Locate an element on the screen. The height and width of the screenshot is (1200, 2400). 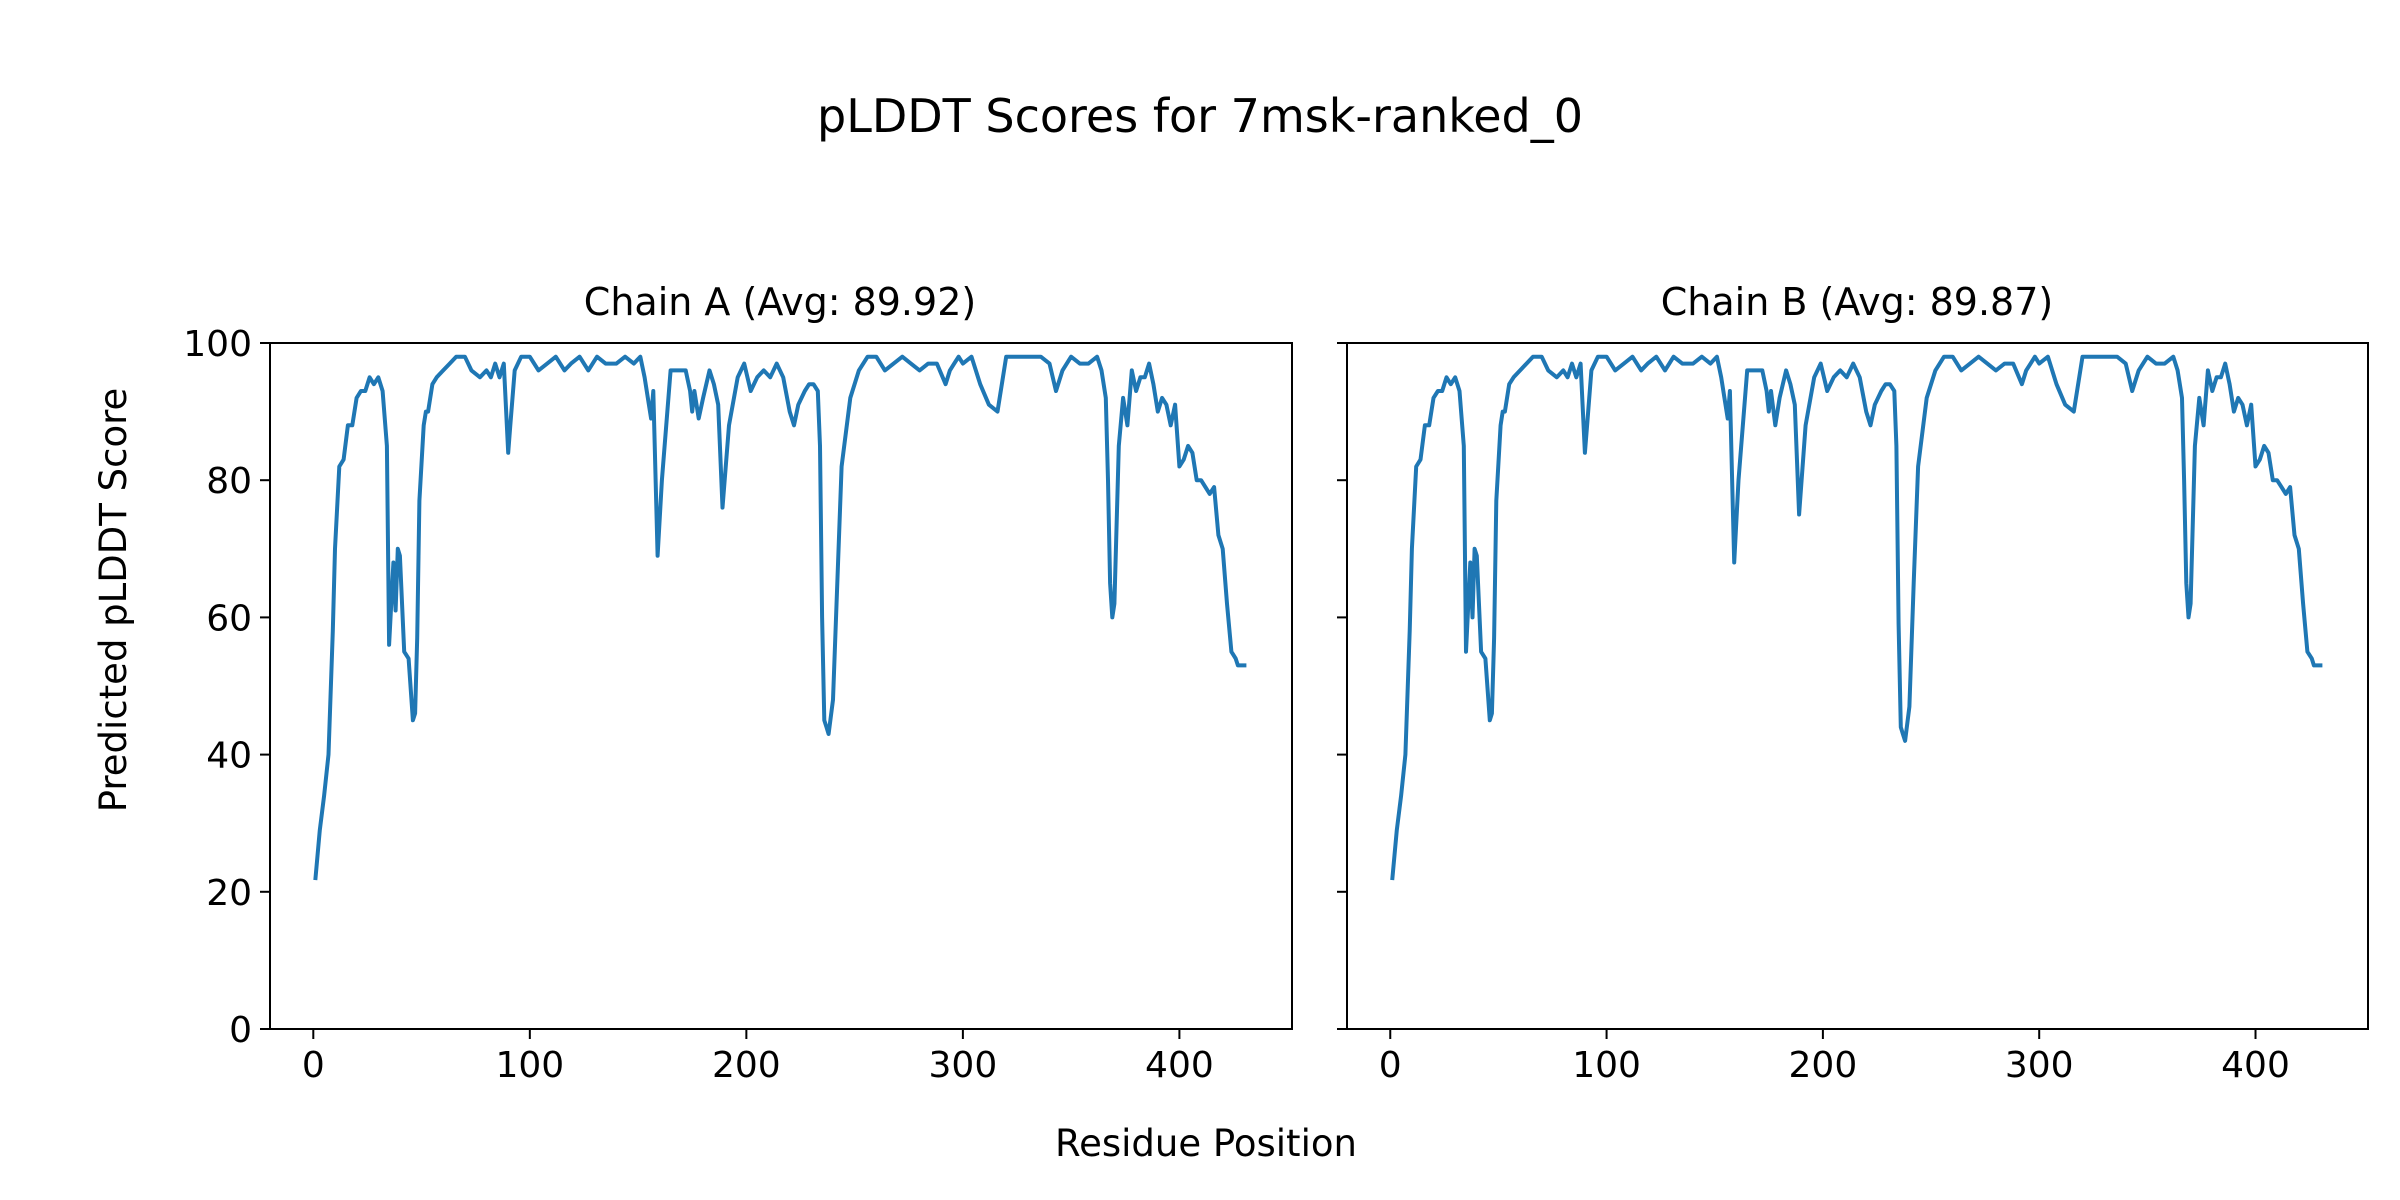
chain-a-x-tick-label: 400 is located at coordinates (1179, 1065).